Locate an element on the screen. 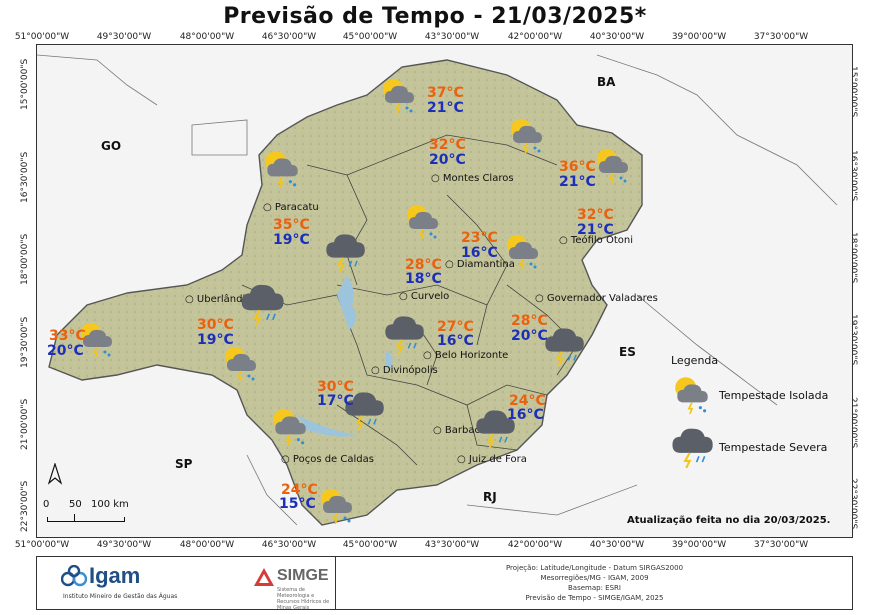  scale-label: 50 is located at coordinates (75, 504).